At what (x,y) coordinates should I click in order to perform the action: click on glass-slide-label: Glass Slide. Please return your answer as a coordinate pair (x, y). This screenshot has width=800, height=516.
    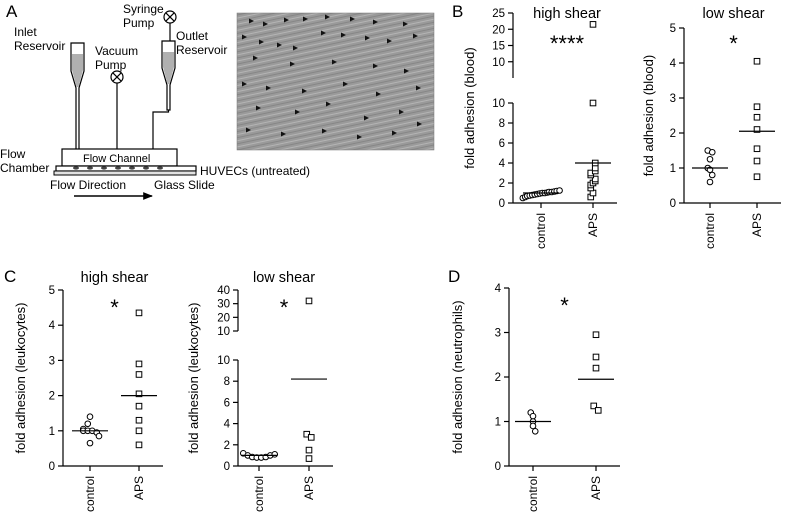
    Looking at the image, I should click on (184, 185).